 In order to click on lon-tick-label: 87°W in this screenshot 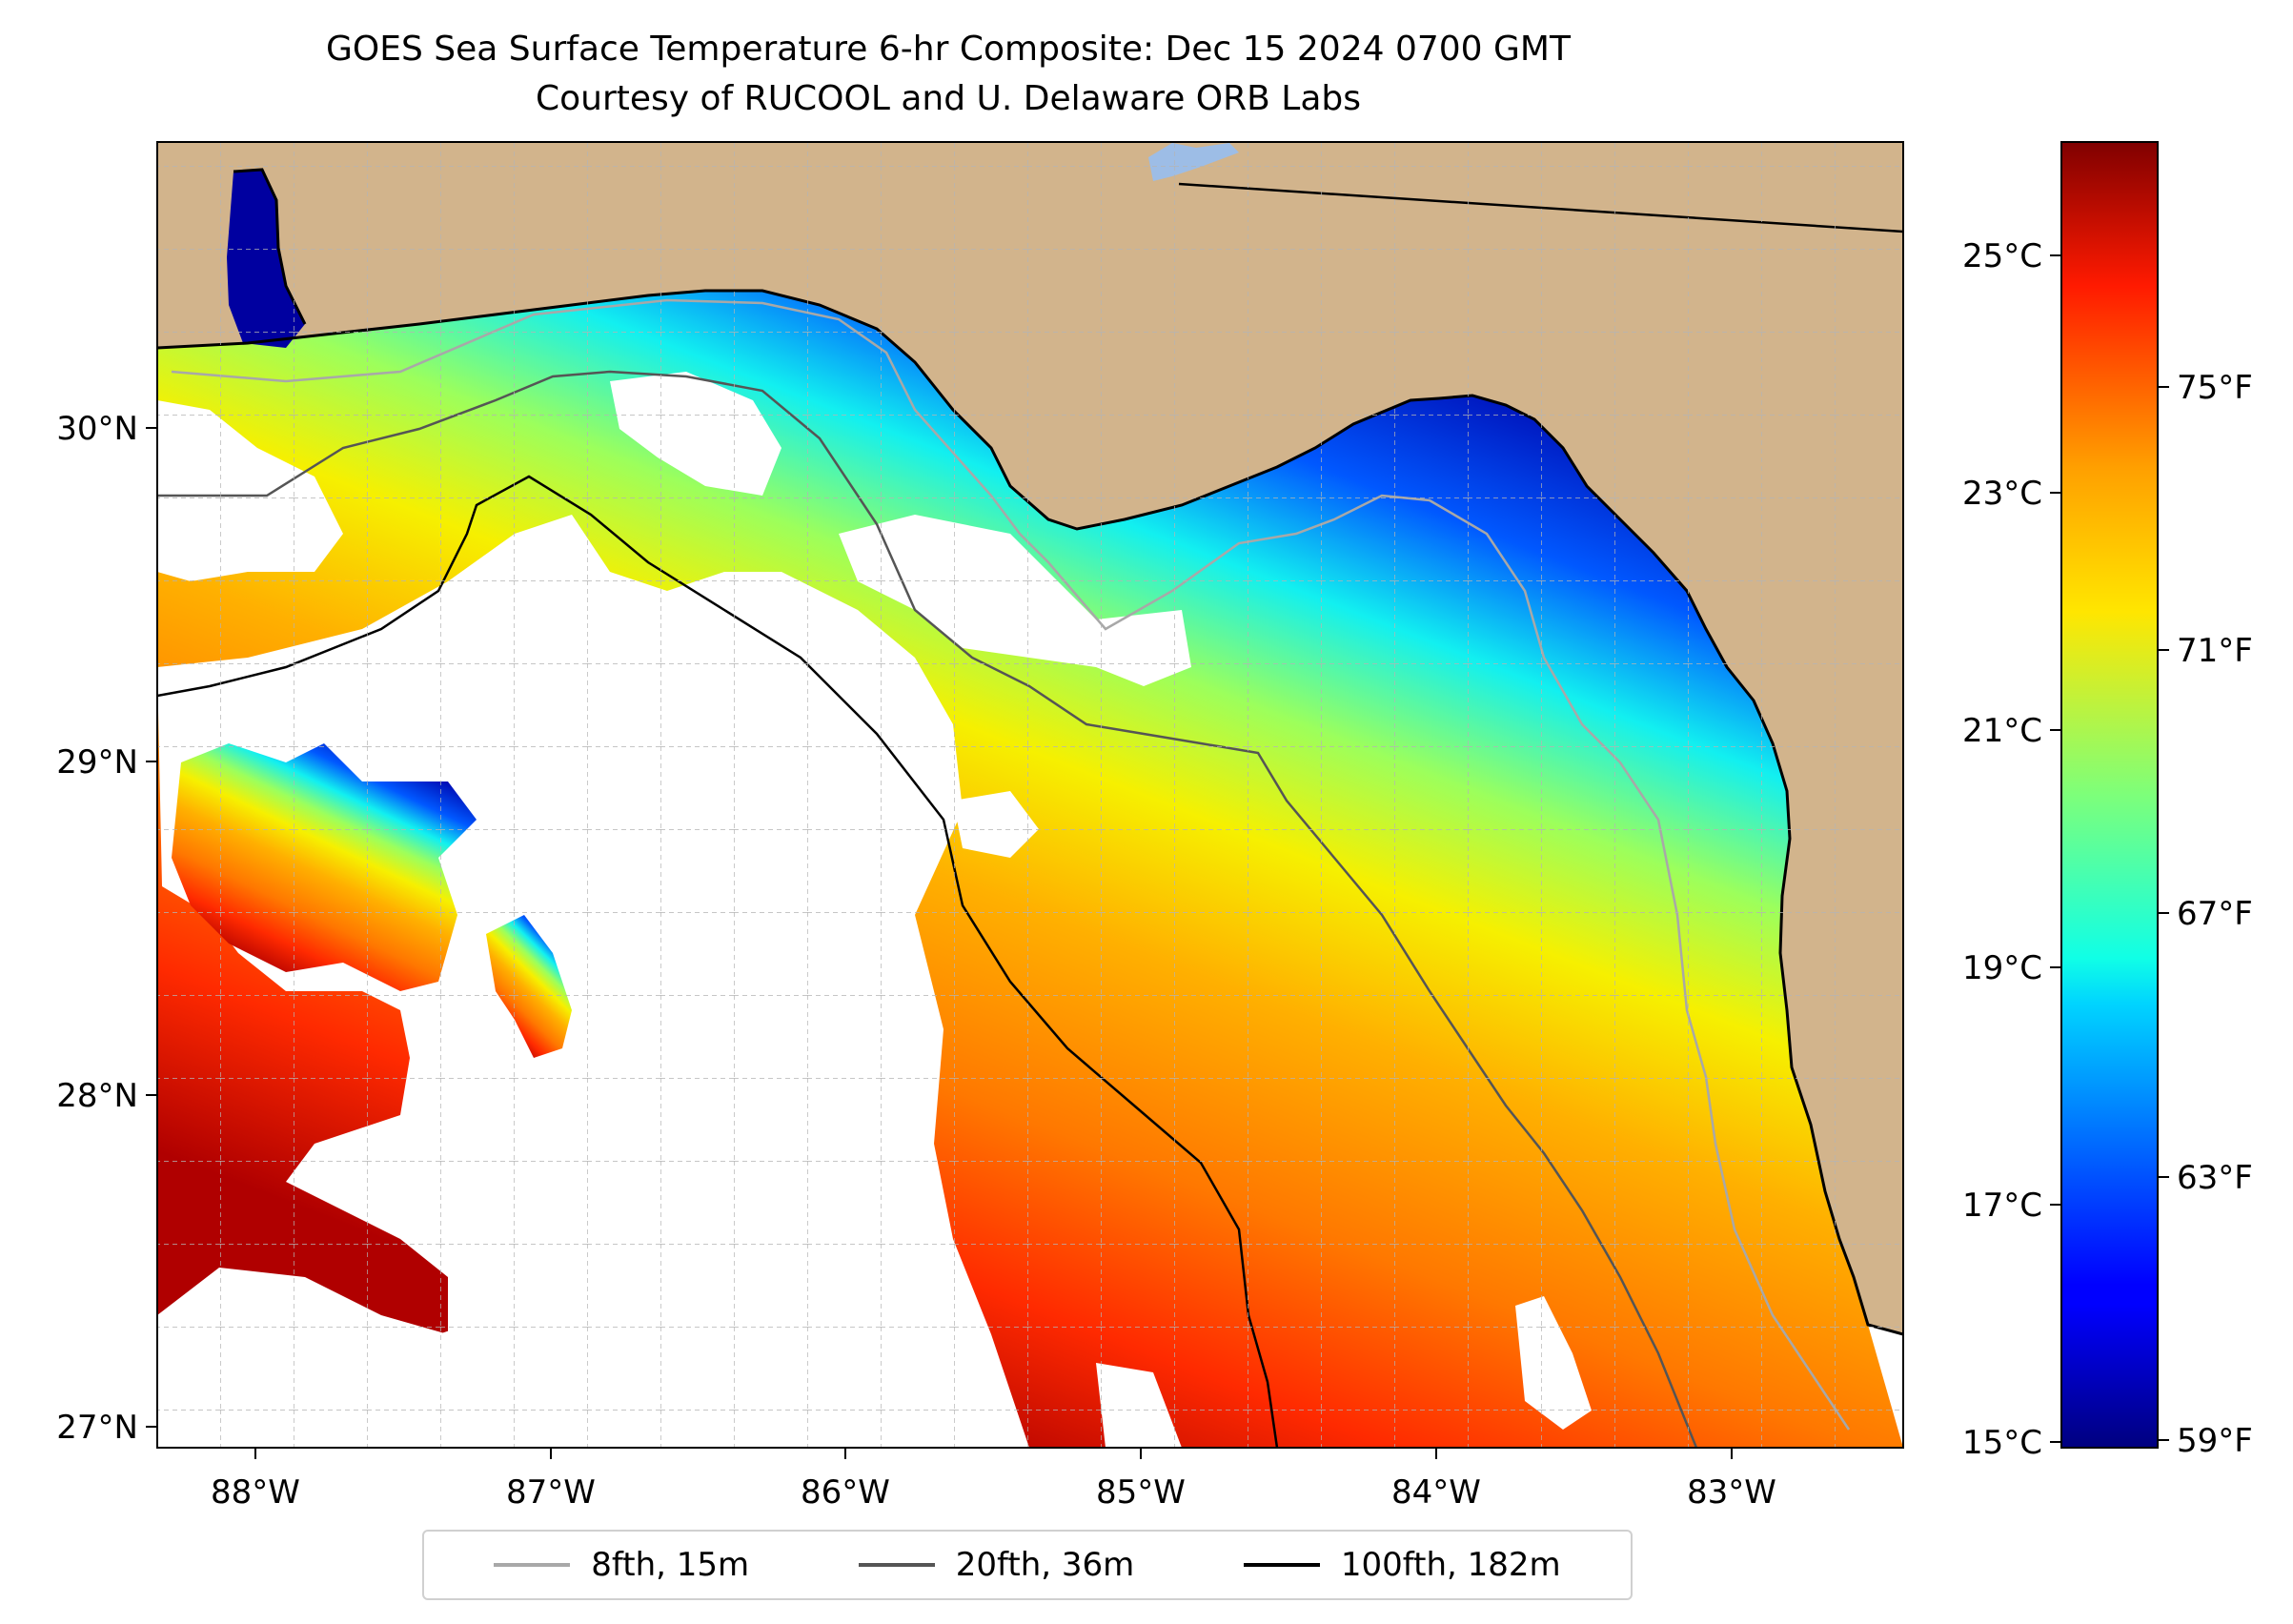, I will do `click(551, 1492)`.